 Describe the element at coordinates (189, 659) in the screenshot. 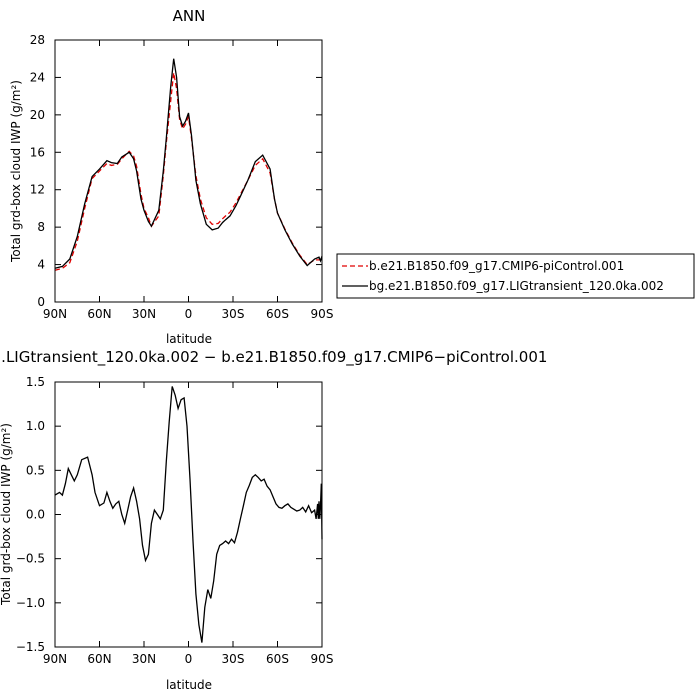

I see `x-tick-label-1-3: 0` at that location.